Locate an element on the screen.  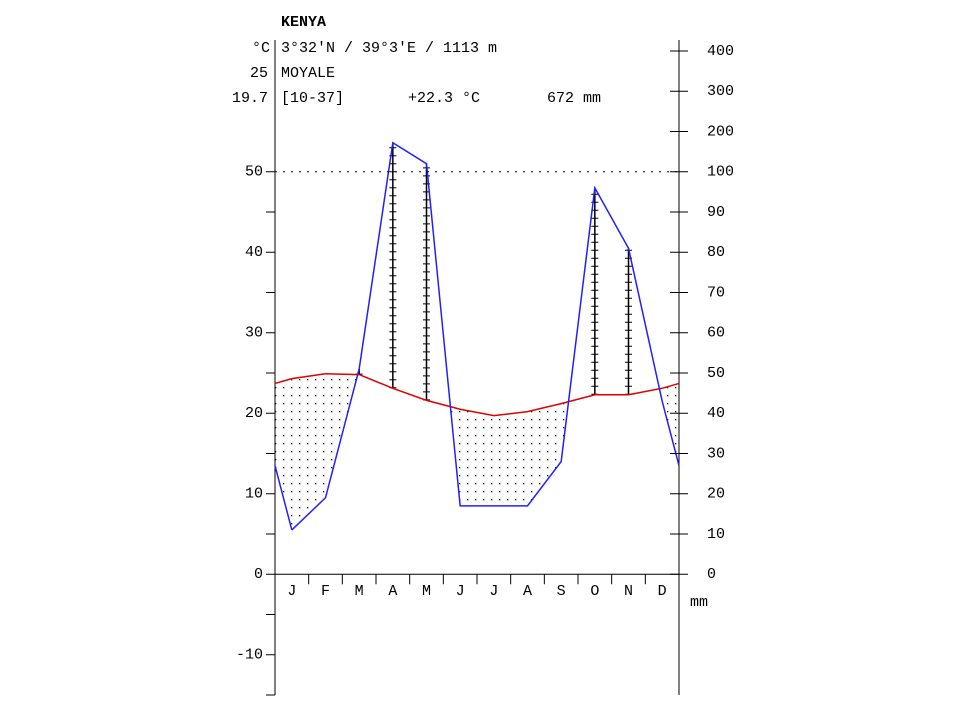
y-tick-label: 20 is located at coordinates (254, 413).